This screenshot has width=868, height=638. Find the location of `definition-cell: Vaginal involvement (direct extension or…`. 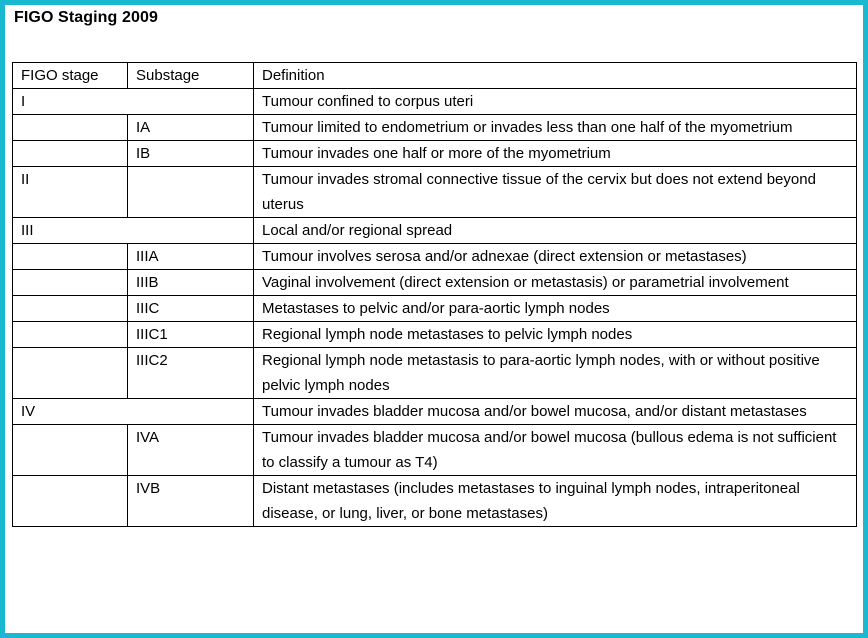

definition-cell: Vaginal involvement (direct extension or… is located at coordinates (555, 282).